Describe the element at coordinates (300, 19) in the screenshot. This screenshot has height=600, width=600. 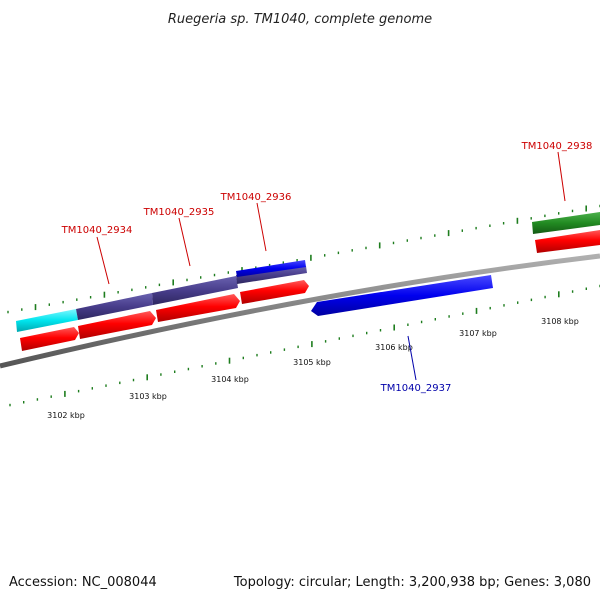
I see `map-title: Ruegeria sp. TM1040, complete genome` at that location.